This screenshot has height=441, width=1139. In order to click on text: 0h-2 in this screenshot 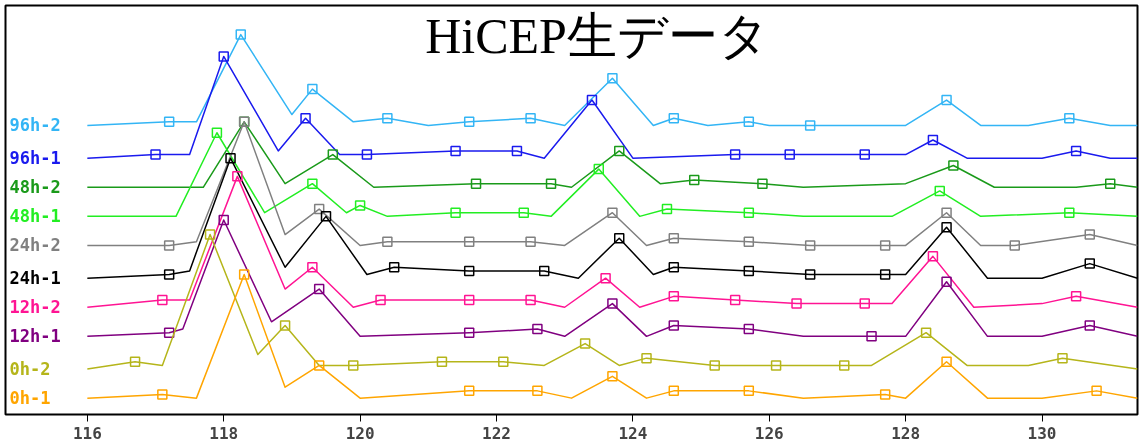, I will do `click(30, 369)`.